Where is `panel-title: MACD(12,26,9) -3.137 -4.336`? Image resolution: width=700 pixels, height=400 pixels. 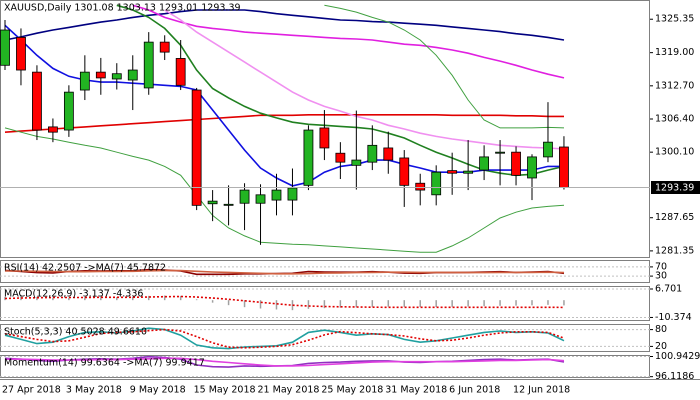 panel-title: MACD(12,26,9) -3.137 -4.336 is located at coordinates (73, 294).